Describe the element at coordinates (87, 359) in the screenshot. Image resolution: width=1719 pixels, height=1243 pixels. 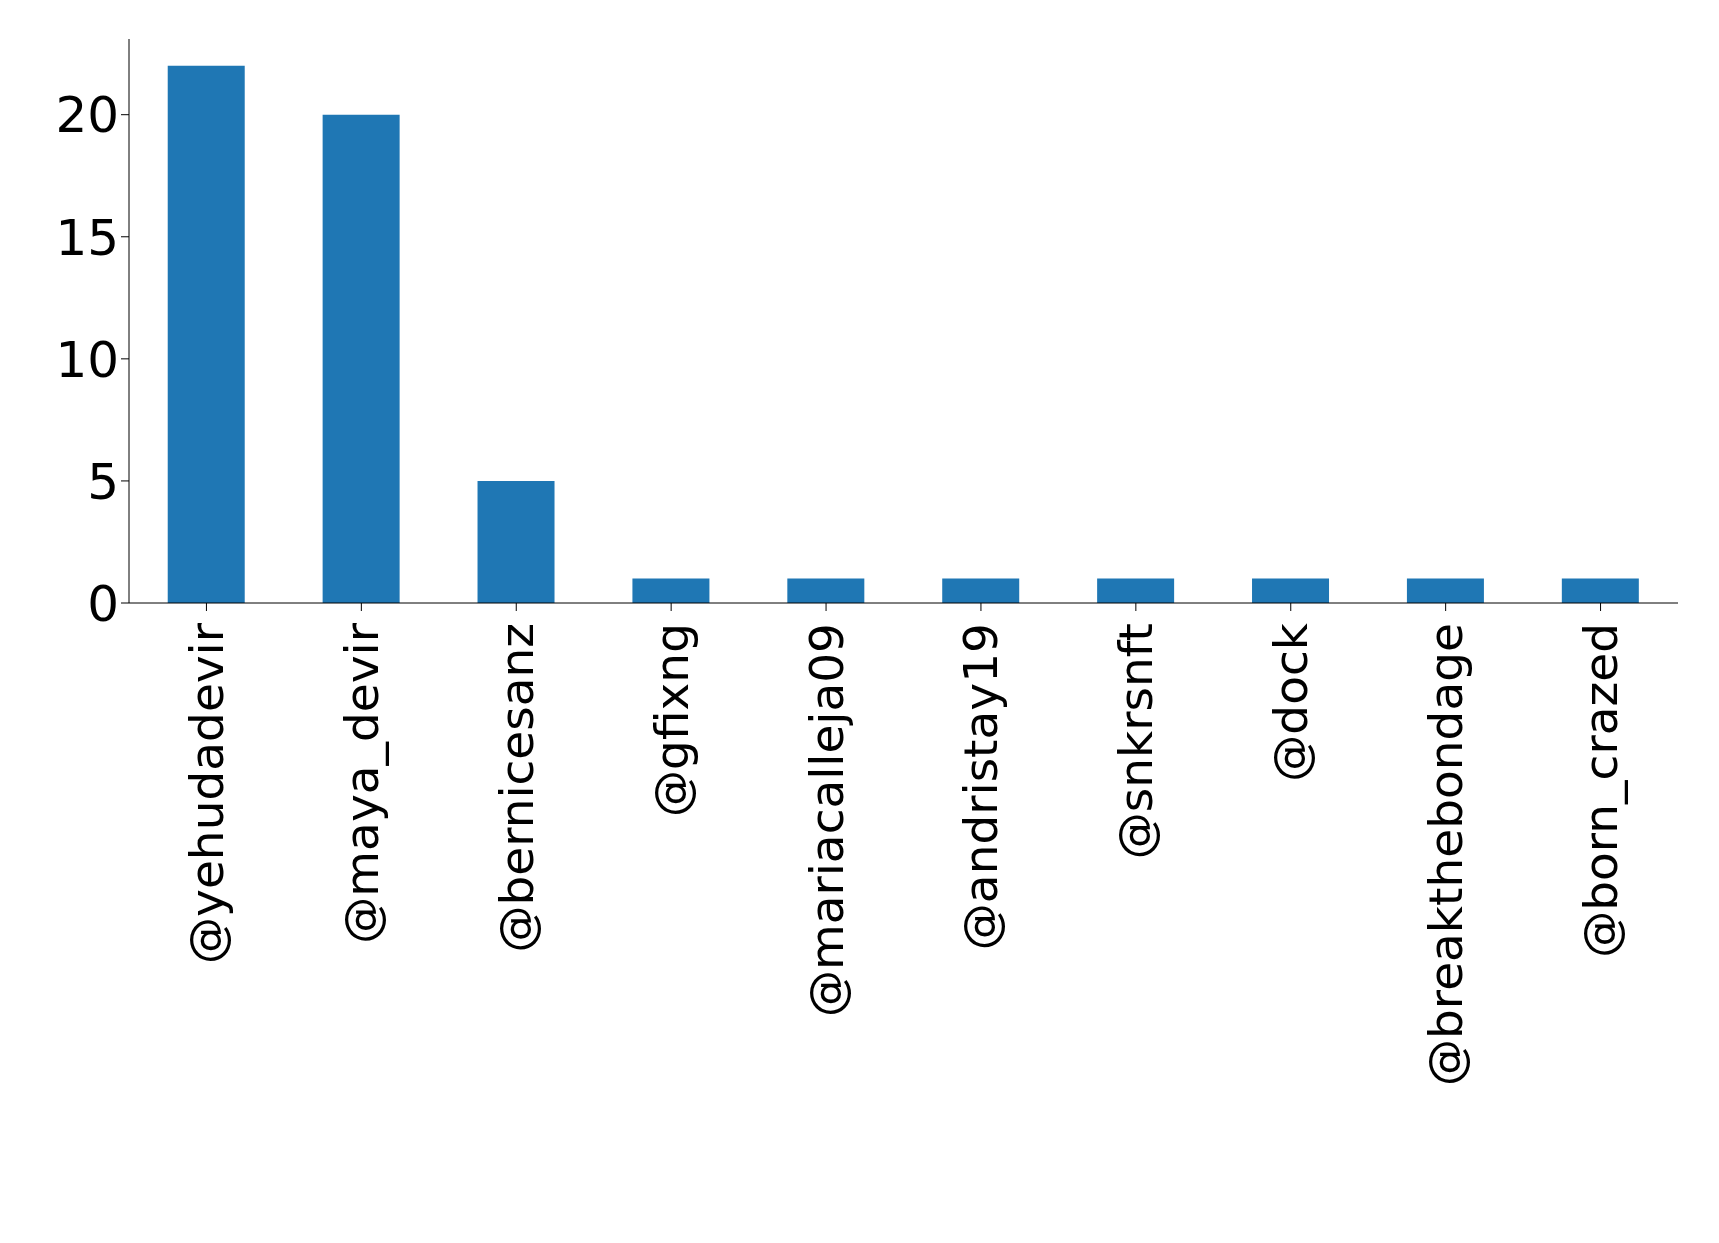
I see `y-tick-label: 10` at that location.